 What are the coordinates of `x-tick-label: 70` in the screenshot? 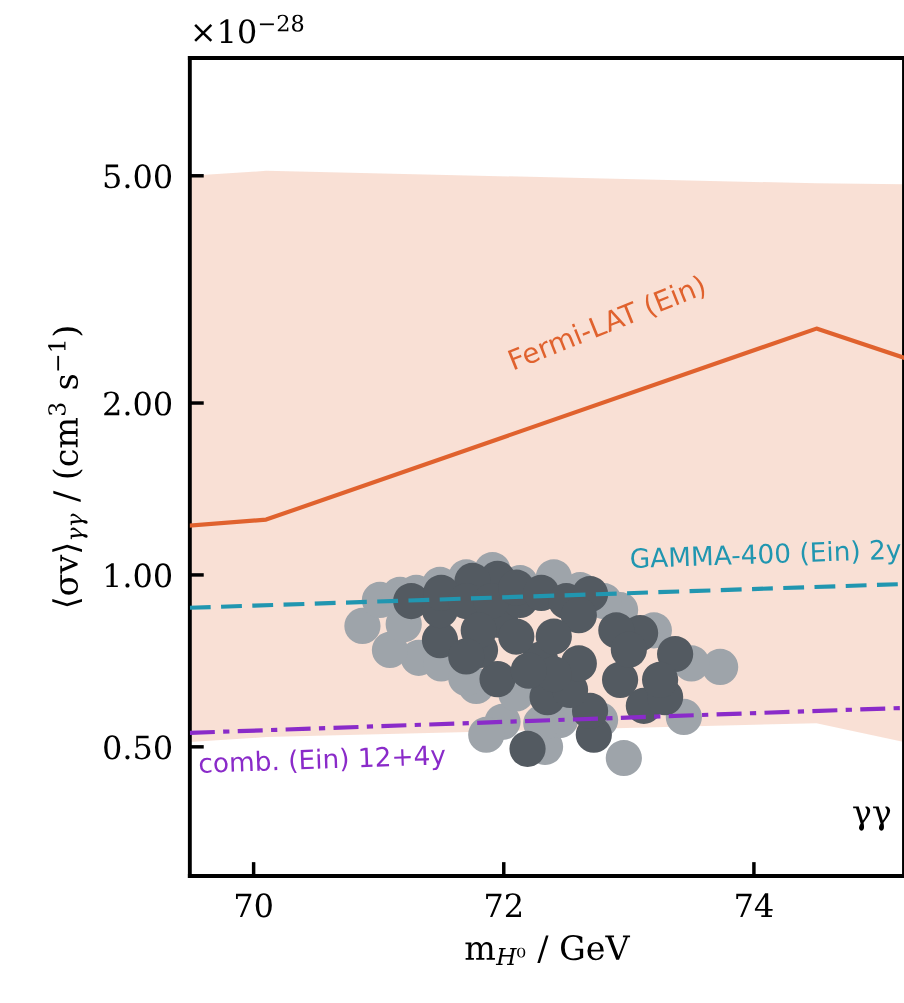 It's located at (253, 905).